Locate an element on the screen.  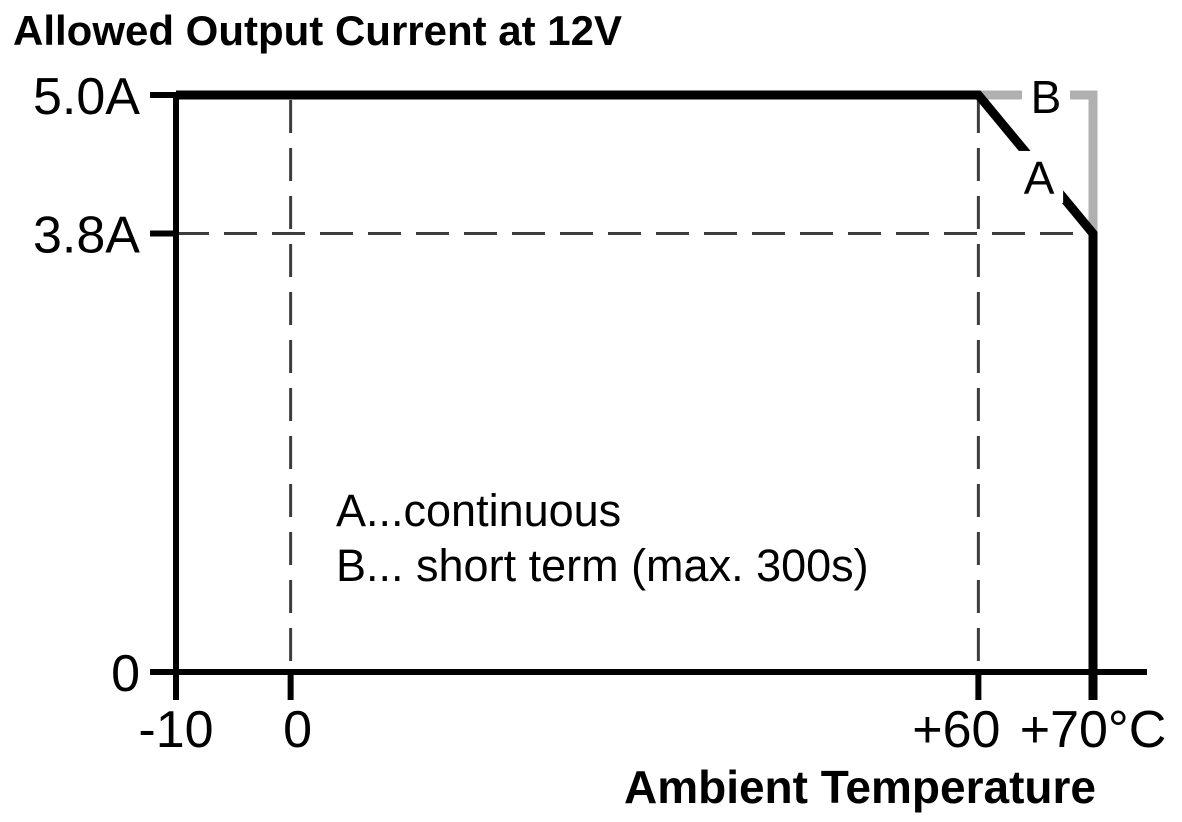
x-tick-label-60: +60 is located at coordinates (956, 730).